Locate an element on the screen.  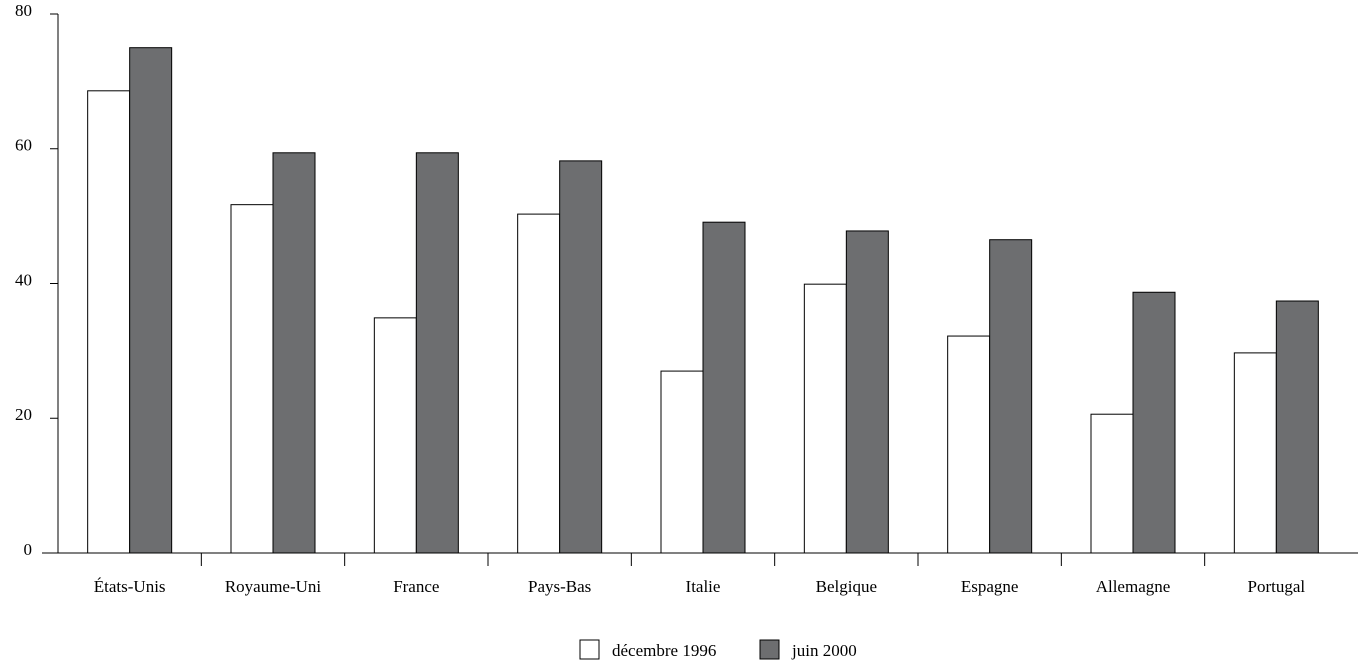
x-tick-label: États-Unis is located at coordinates (130, 586).